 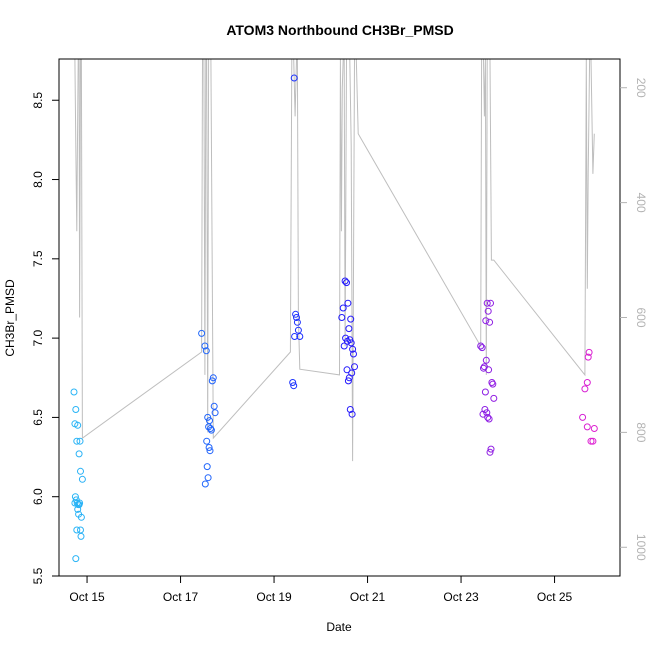 What do you see at coordinates (181, 597) in the screenshot?
I see `x-tick-label: Oct 17` at bounding box center [181, 597].